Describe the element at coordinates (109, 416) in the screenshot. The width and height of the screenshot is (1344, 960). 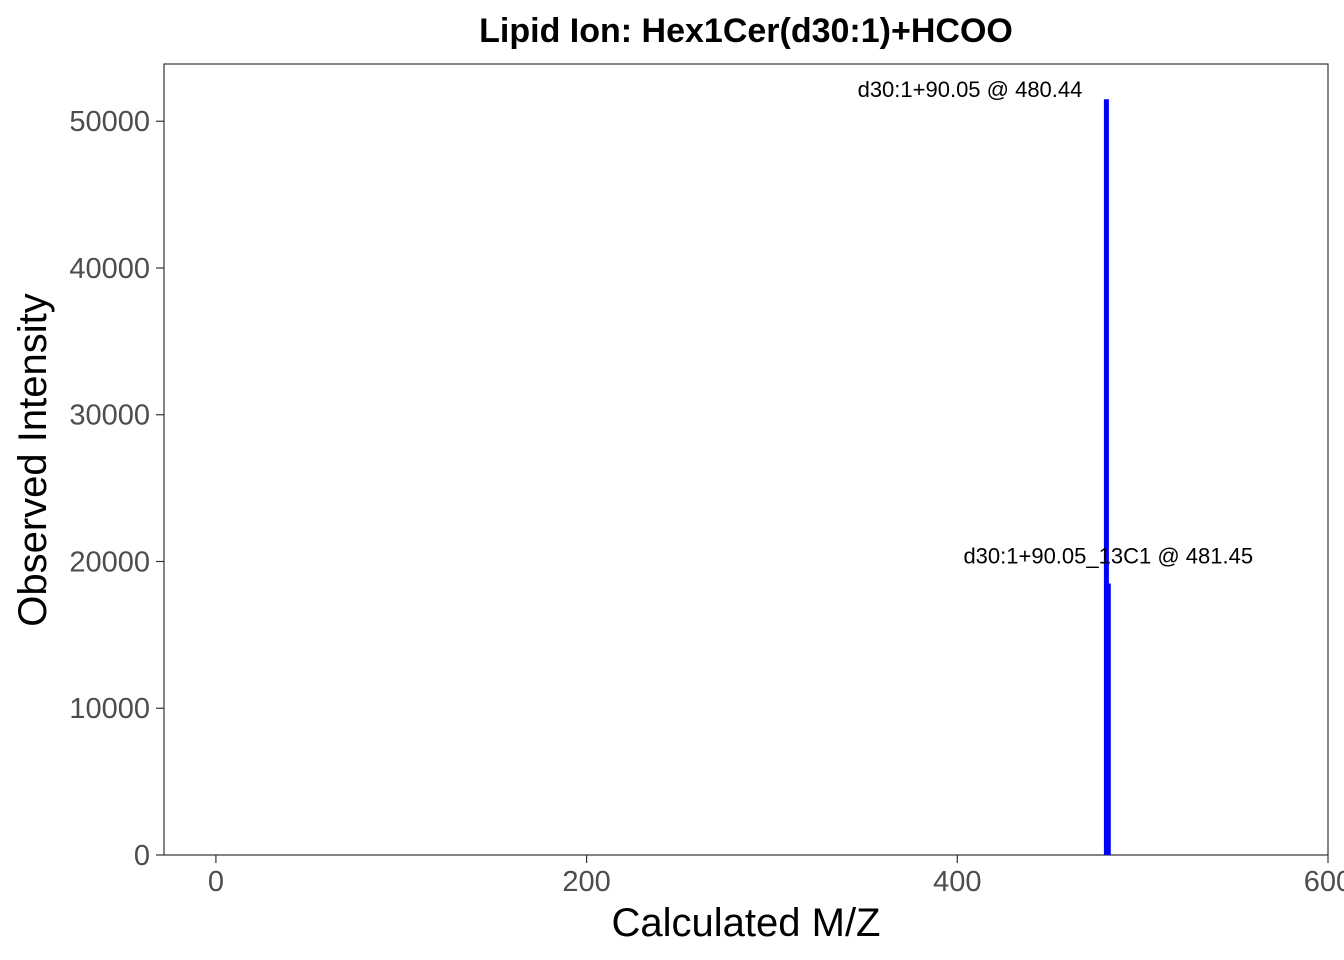
I see `y-tick-label: 30000` at that location.